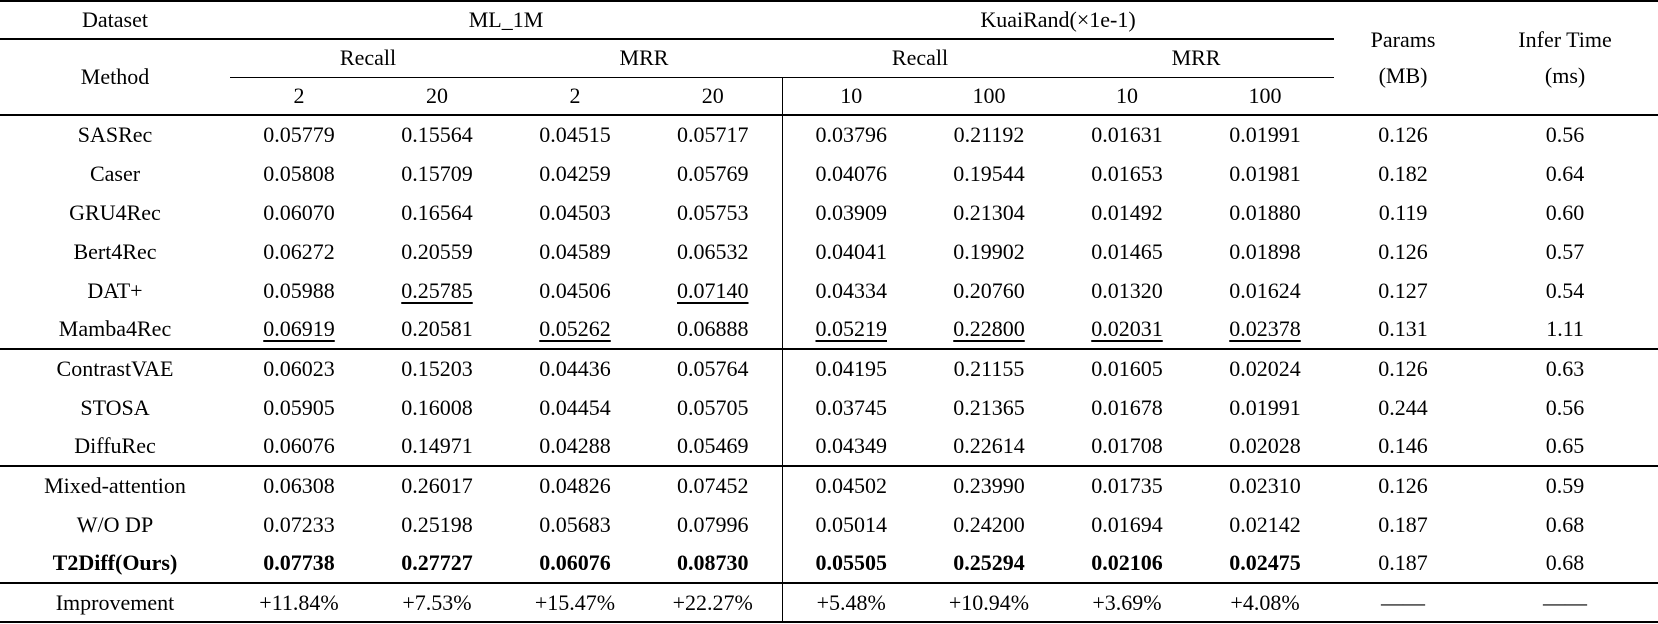 This screenshot has height=624, width=1658. Describe the element at coordinates (1196, 58) in the screenshot. I see `metric-header-kuairand-mrr: MRR` at that location.